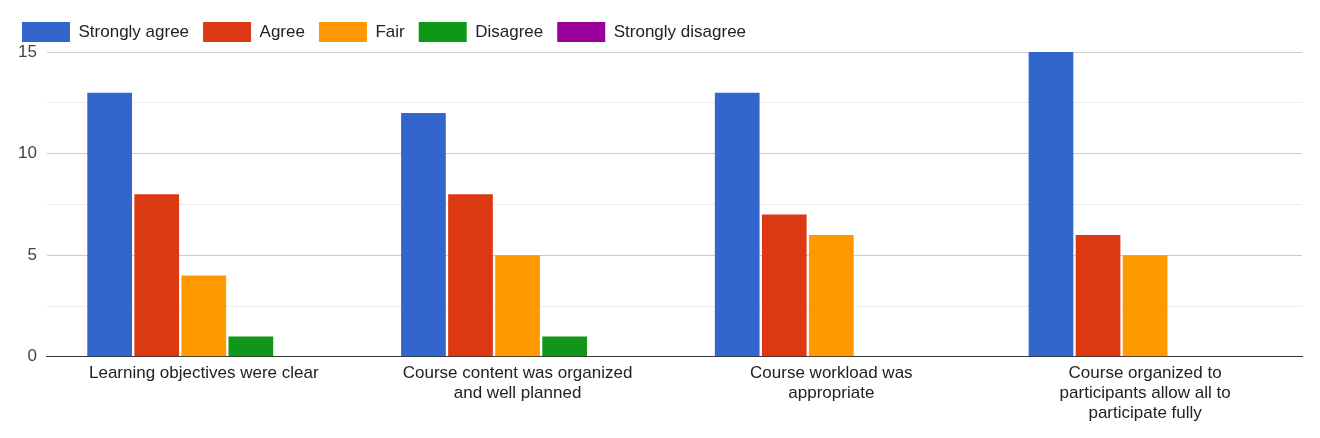  Describe the element at coordinates (134, 31) in the screenshot. I see `legend-label: Strongly agree` at that location.